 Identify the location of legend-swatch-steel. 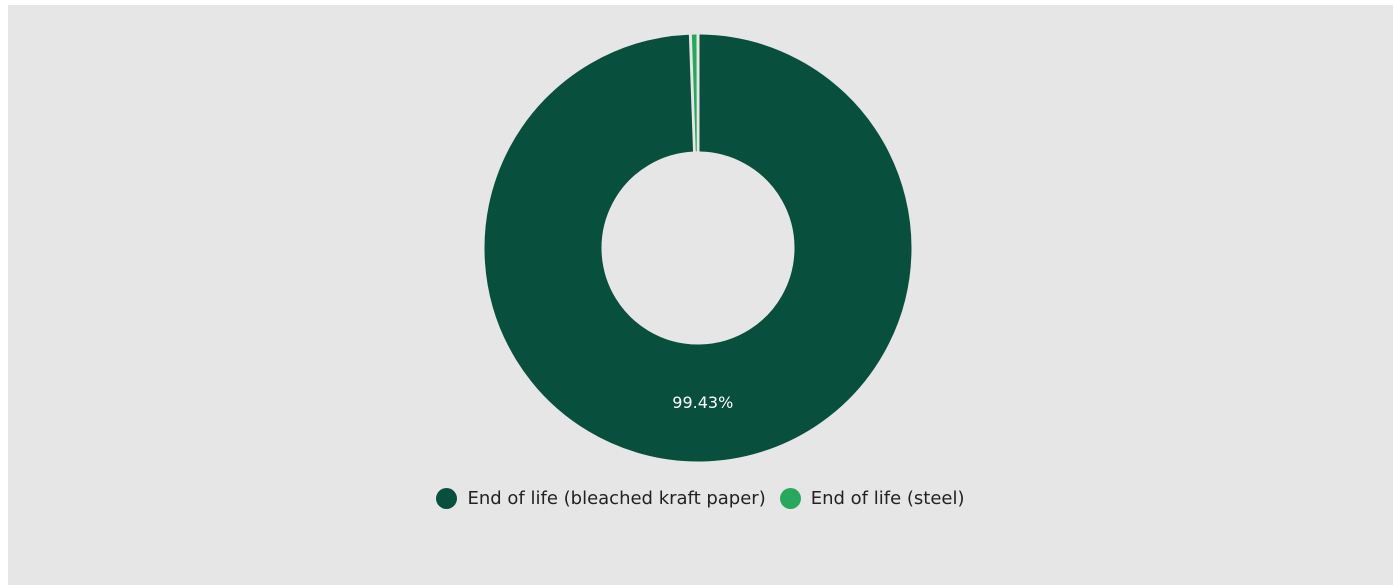
(790, 498).